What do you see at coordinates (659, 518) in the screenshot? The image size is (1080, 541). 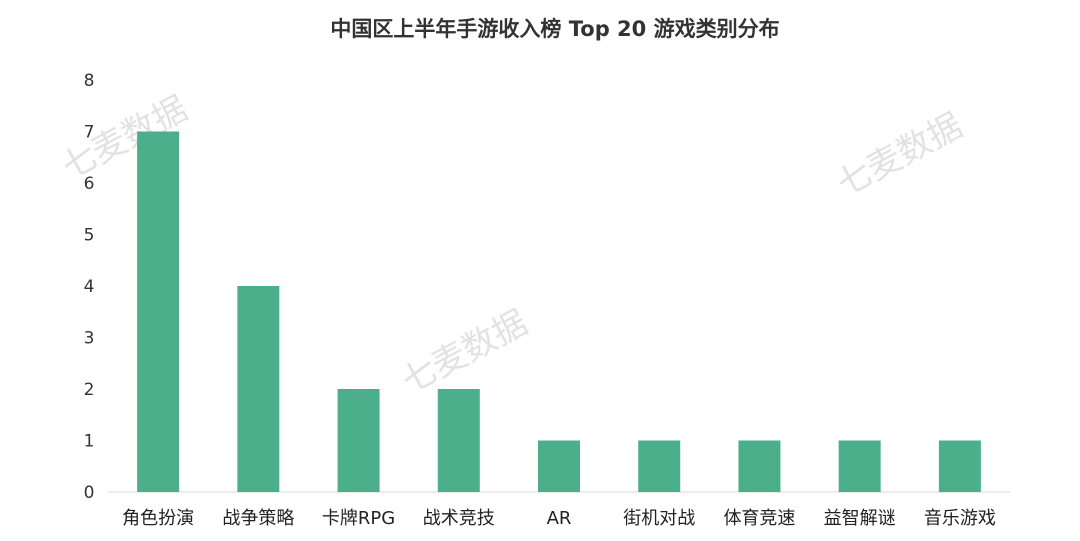 I see `x-tick-label: 街机对战` at bounding box center [659, 518].